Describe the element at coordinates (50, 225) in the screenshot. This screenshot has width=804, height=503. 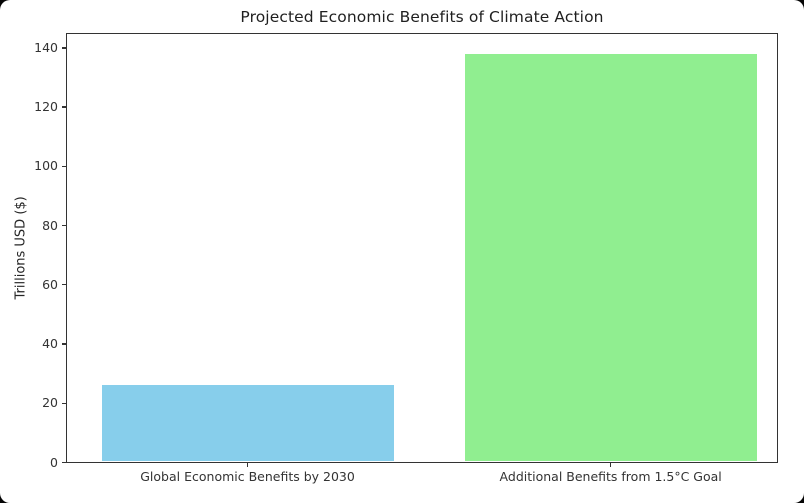
I see `y-tick-label: 80` at that location.